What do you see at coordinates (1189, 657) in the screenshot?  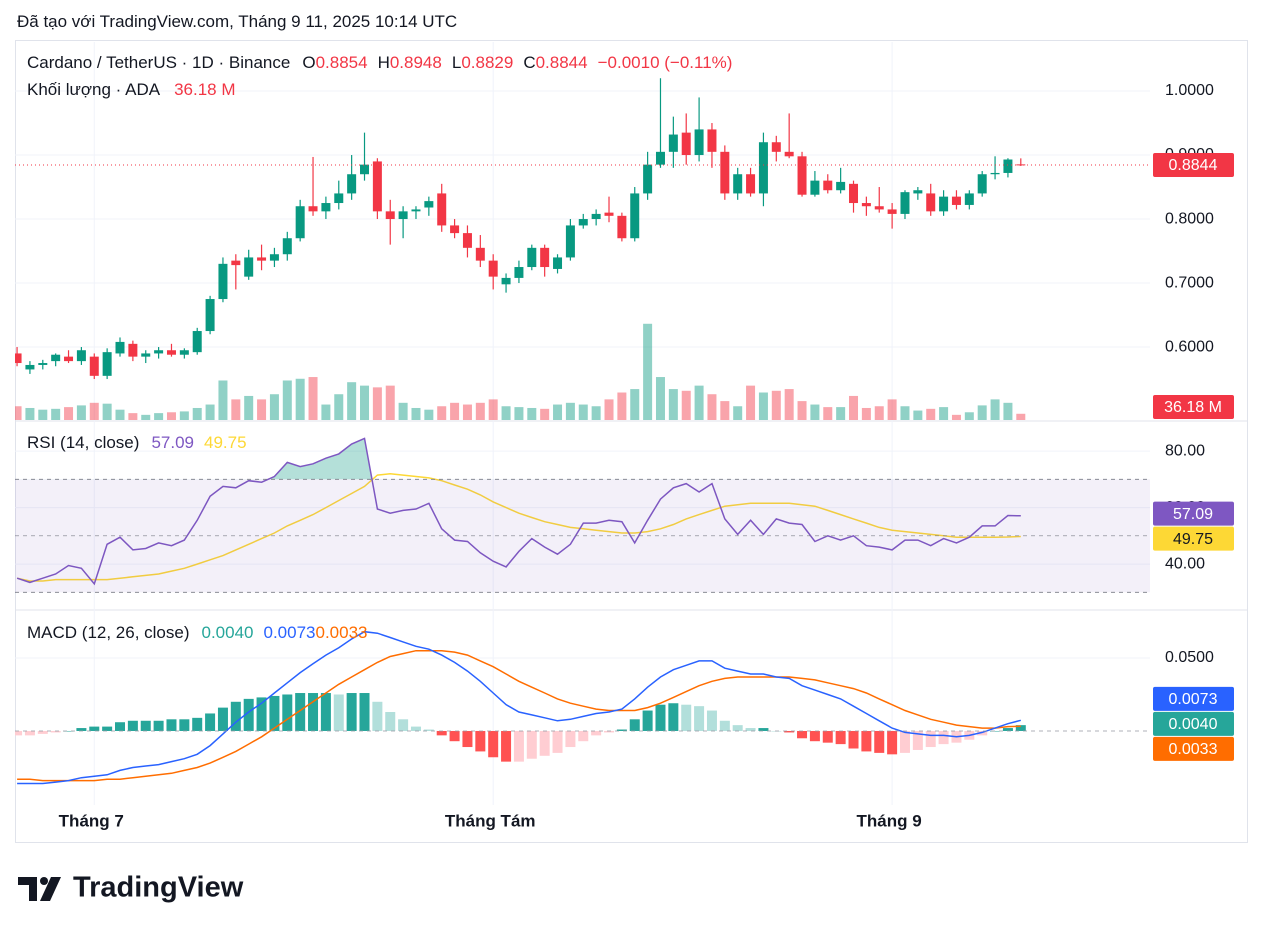 I see `y-tick-label: 0.0500` at bounding box center [1189, 657].